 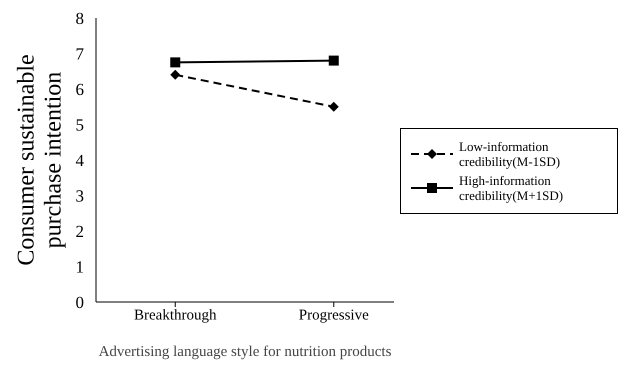 I want to click on y-tick-label: 4, so click(x=80, y=160).